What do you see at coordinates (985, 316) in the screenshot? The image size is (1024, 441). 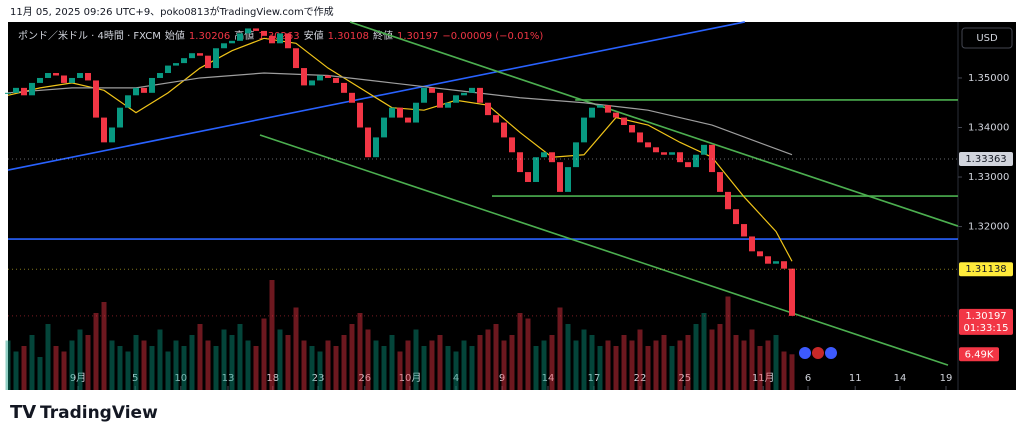 I see `price-tag-label: 1.30197` at bounding box center [985, 316].